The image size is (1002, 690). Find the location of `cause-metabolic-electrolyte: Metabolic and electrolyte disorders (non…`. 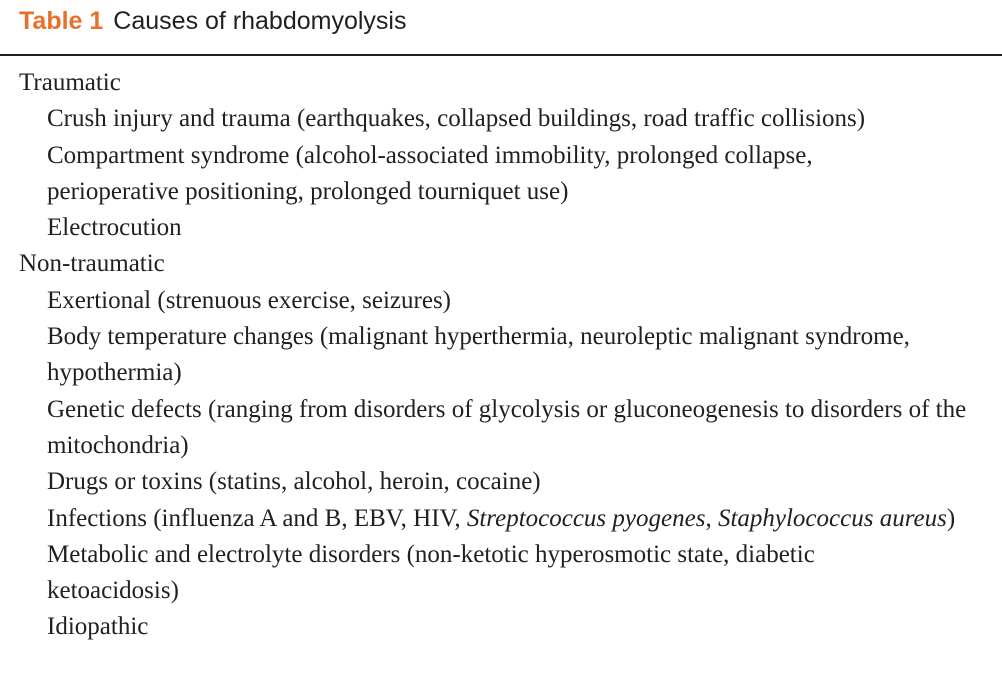

cause-metabolic-electrolyte: Metabolic and electrolyte disorders (non… is located at coordinates (431, 572).